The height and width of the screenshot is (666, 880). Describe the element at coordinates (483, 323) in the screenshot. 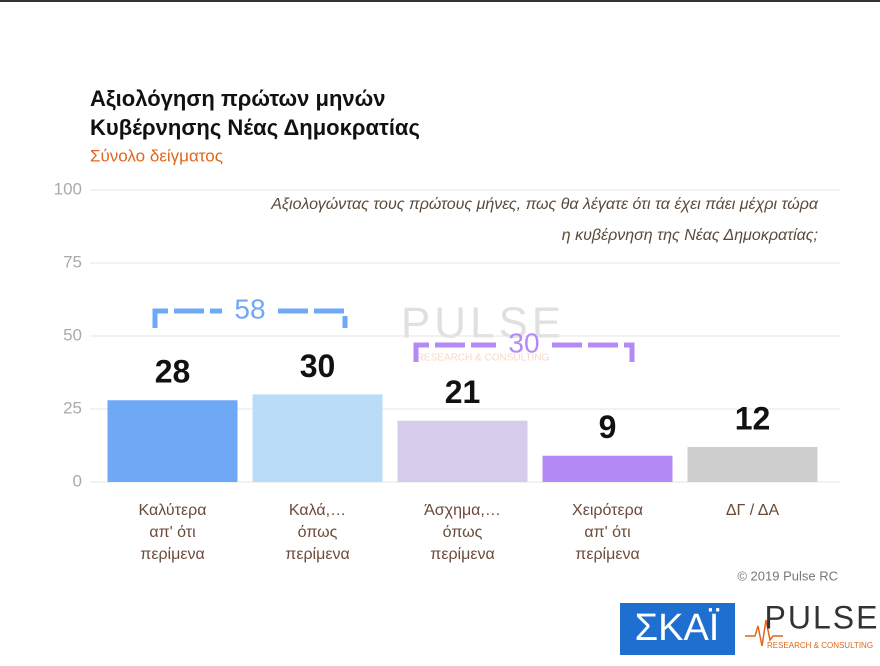

I see `watermark-title: PULSE` at that location.